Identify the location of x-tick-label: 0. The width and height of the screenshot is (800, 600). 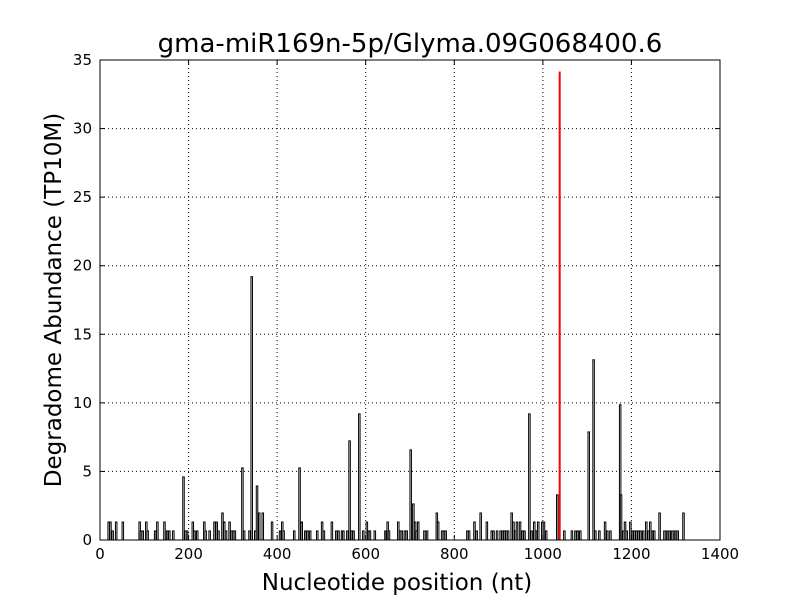
(100, 554).